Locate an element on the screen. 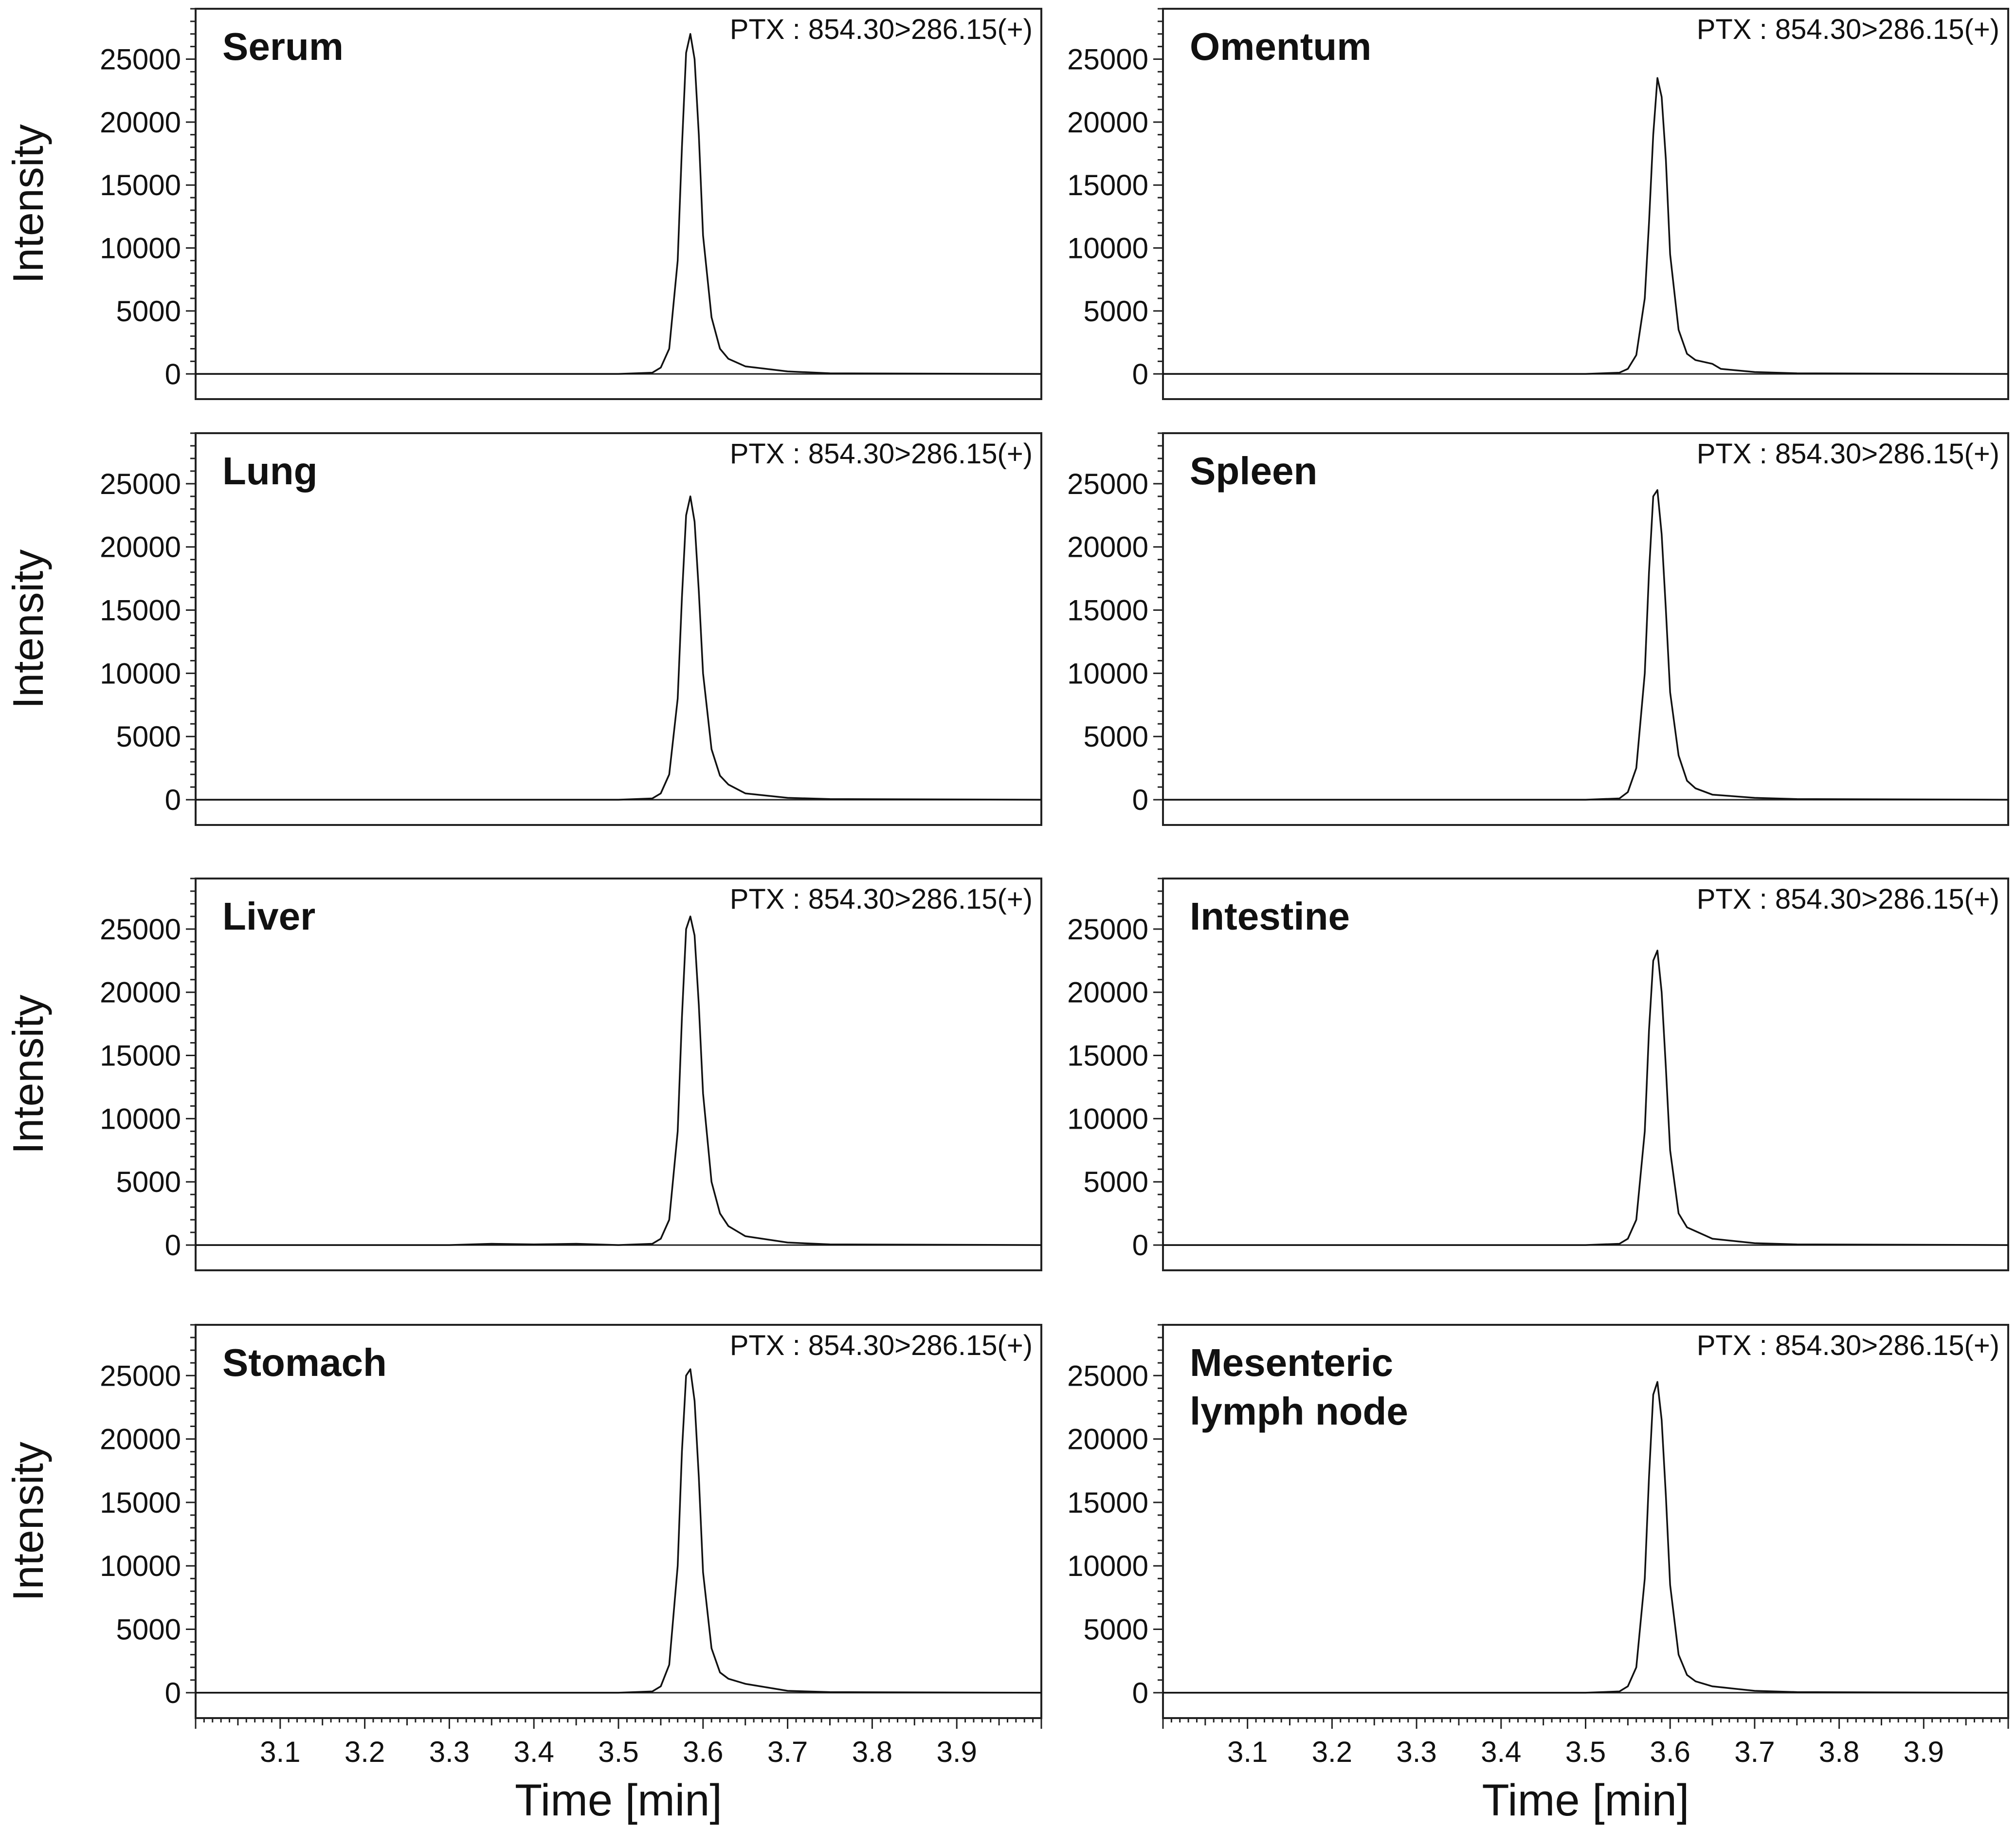 This screenshot has width=2016, height=1831. panel-title: Stomach is located at coordinates (304, 1362).